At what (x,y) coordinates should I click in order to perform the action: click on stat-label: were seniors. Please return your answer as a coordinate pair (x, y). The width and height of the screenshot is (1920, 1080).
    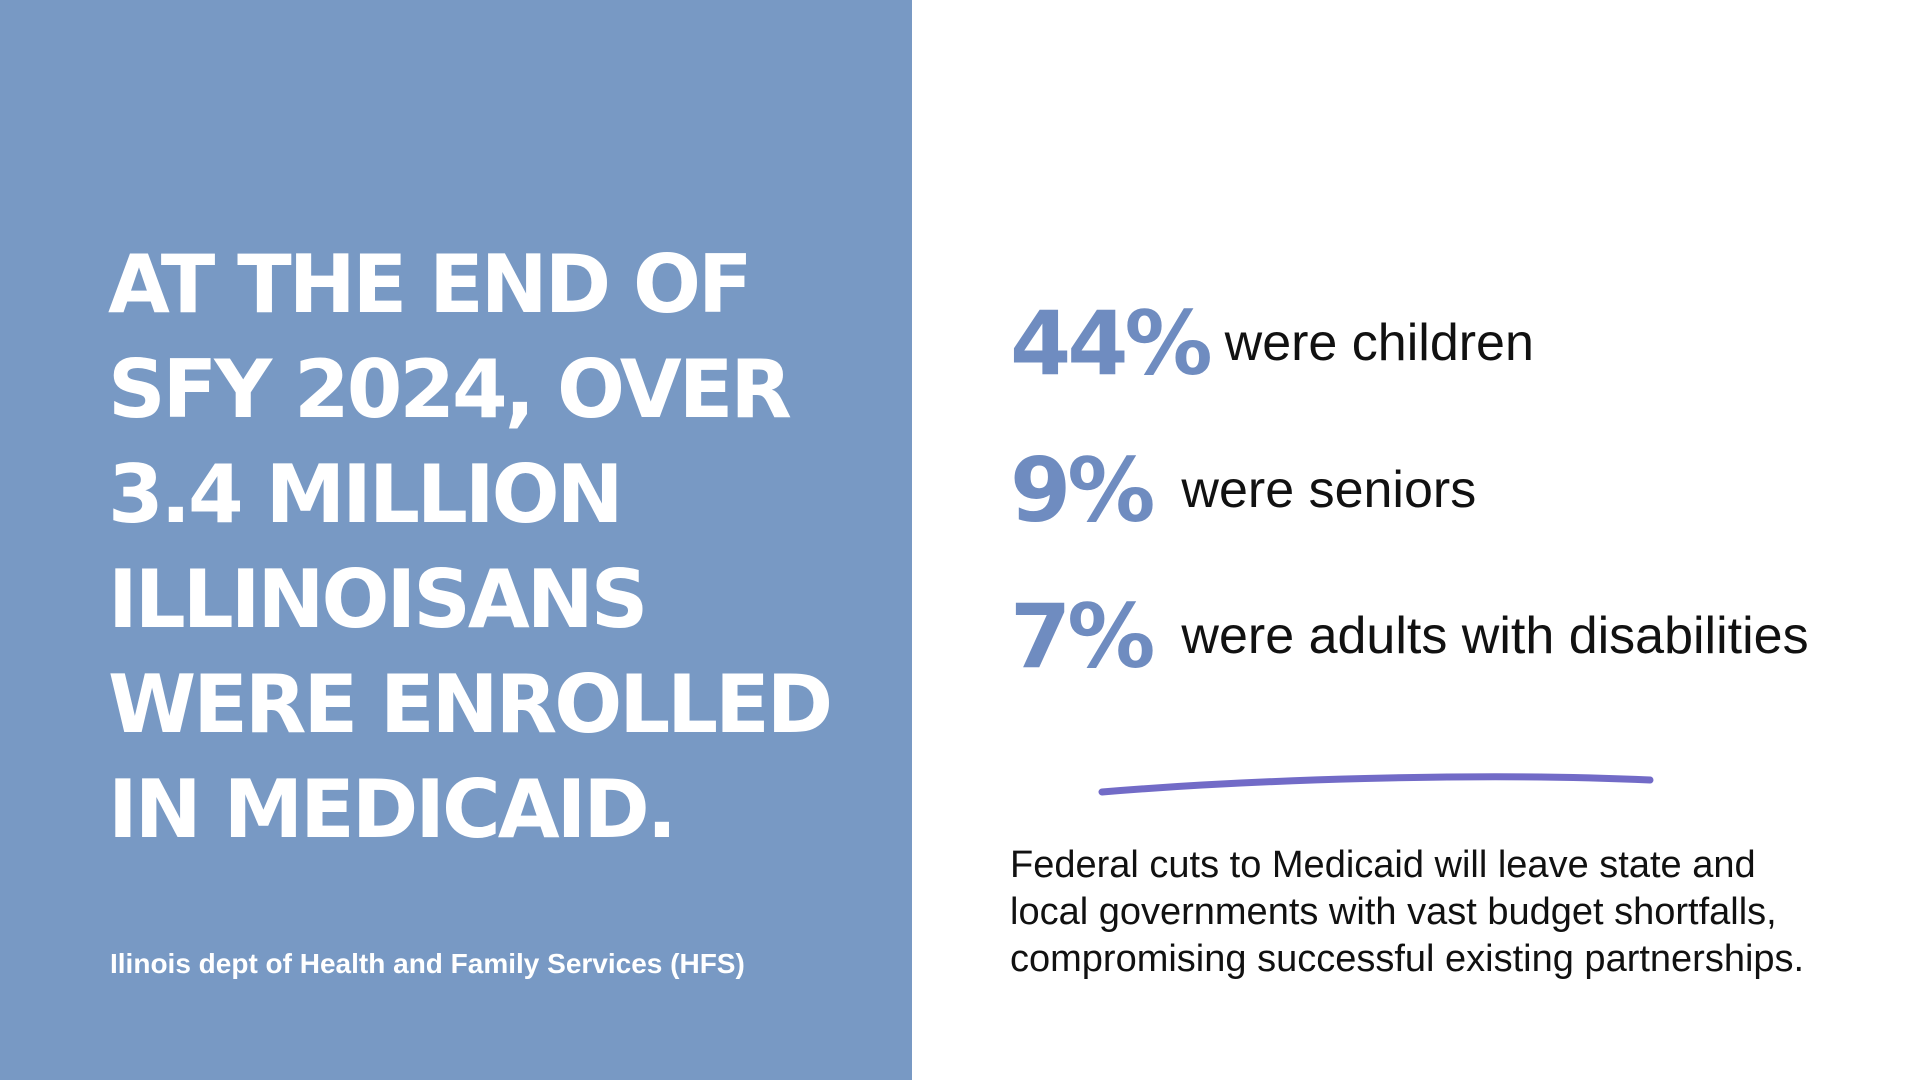
    Looking at the image, I should click on (1329, 490).